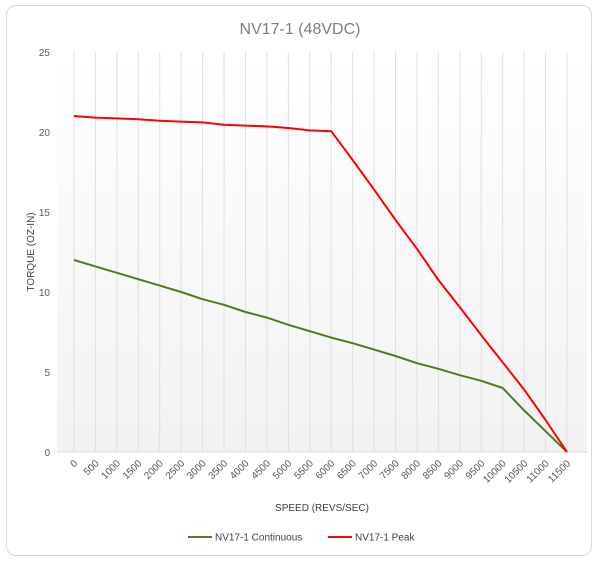 Image resolution: width=600 pixels, height=563 pixels. I want to click on y-axis-title: TORQUE (OZ-IN), so click(31, 251).